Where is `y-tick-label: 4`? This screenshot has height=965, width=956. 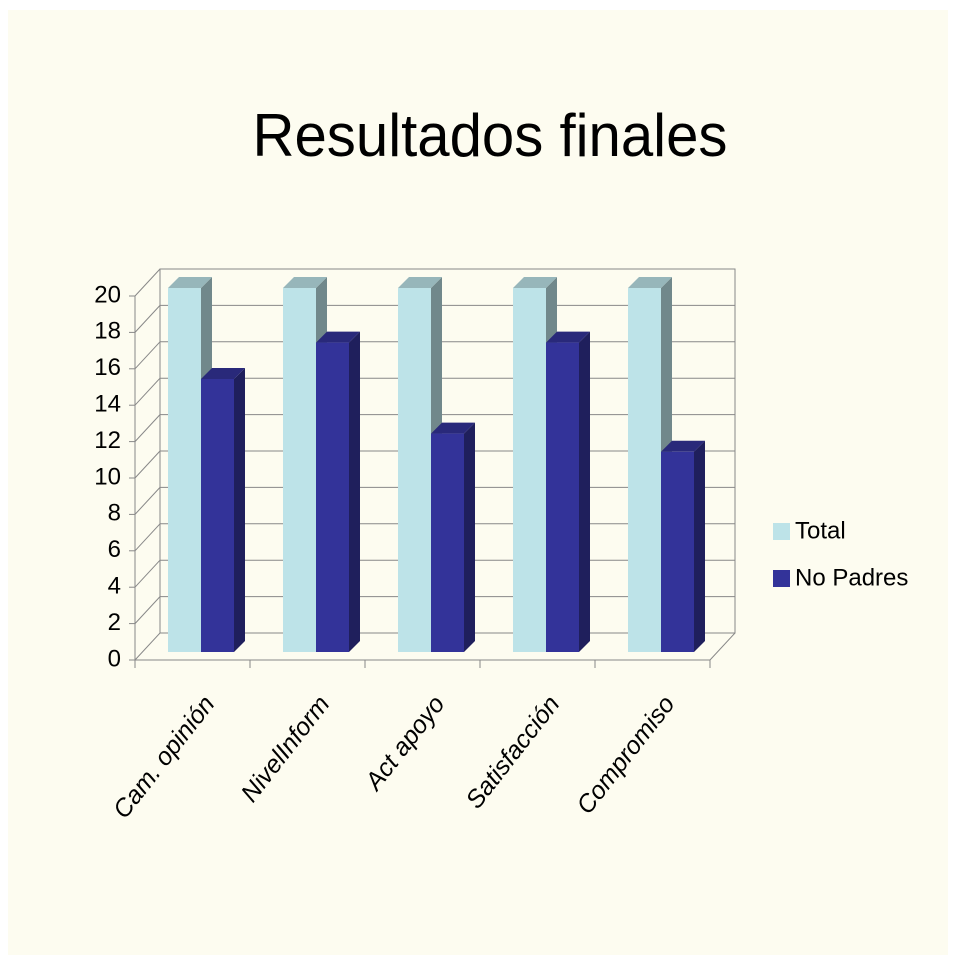 y-tick-label: 4 is located at coordinates (114, 586).